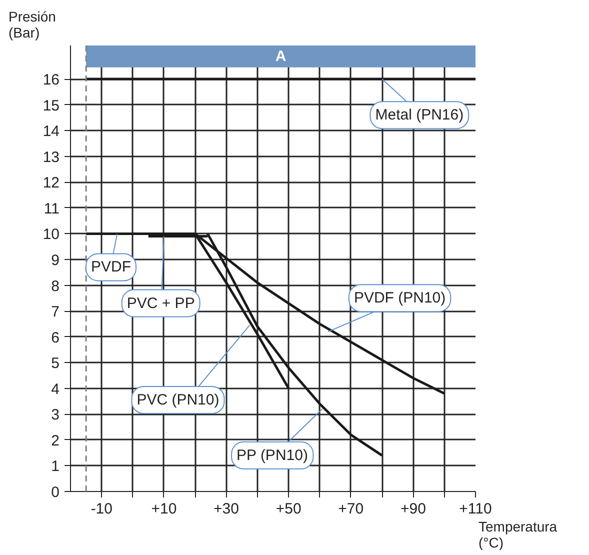 Image resolution: width=589 pixels, height=555 pixels. What do you see at coordinates (55, 260) in the screenshot?
I see `y-tick-label: 9` at bounding box center [55, 260].